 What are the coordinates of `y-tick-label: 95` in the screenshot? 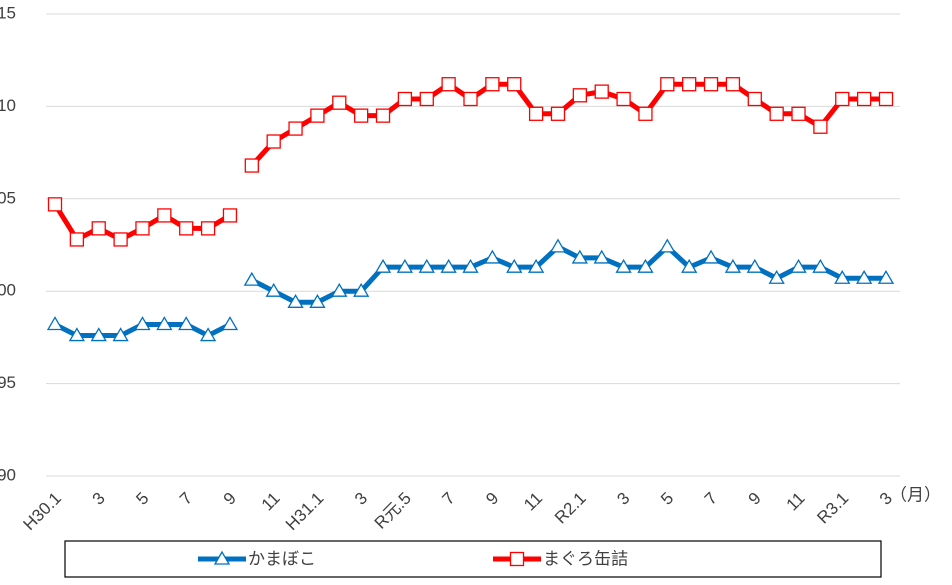 It's located at (8, 382).